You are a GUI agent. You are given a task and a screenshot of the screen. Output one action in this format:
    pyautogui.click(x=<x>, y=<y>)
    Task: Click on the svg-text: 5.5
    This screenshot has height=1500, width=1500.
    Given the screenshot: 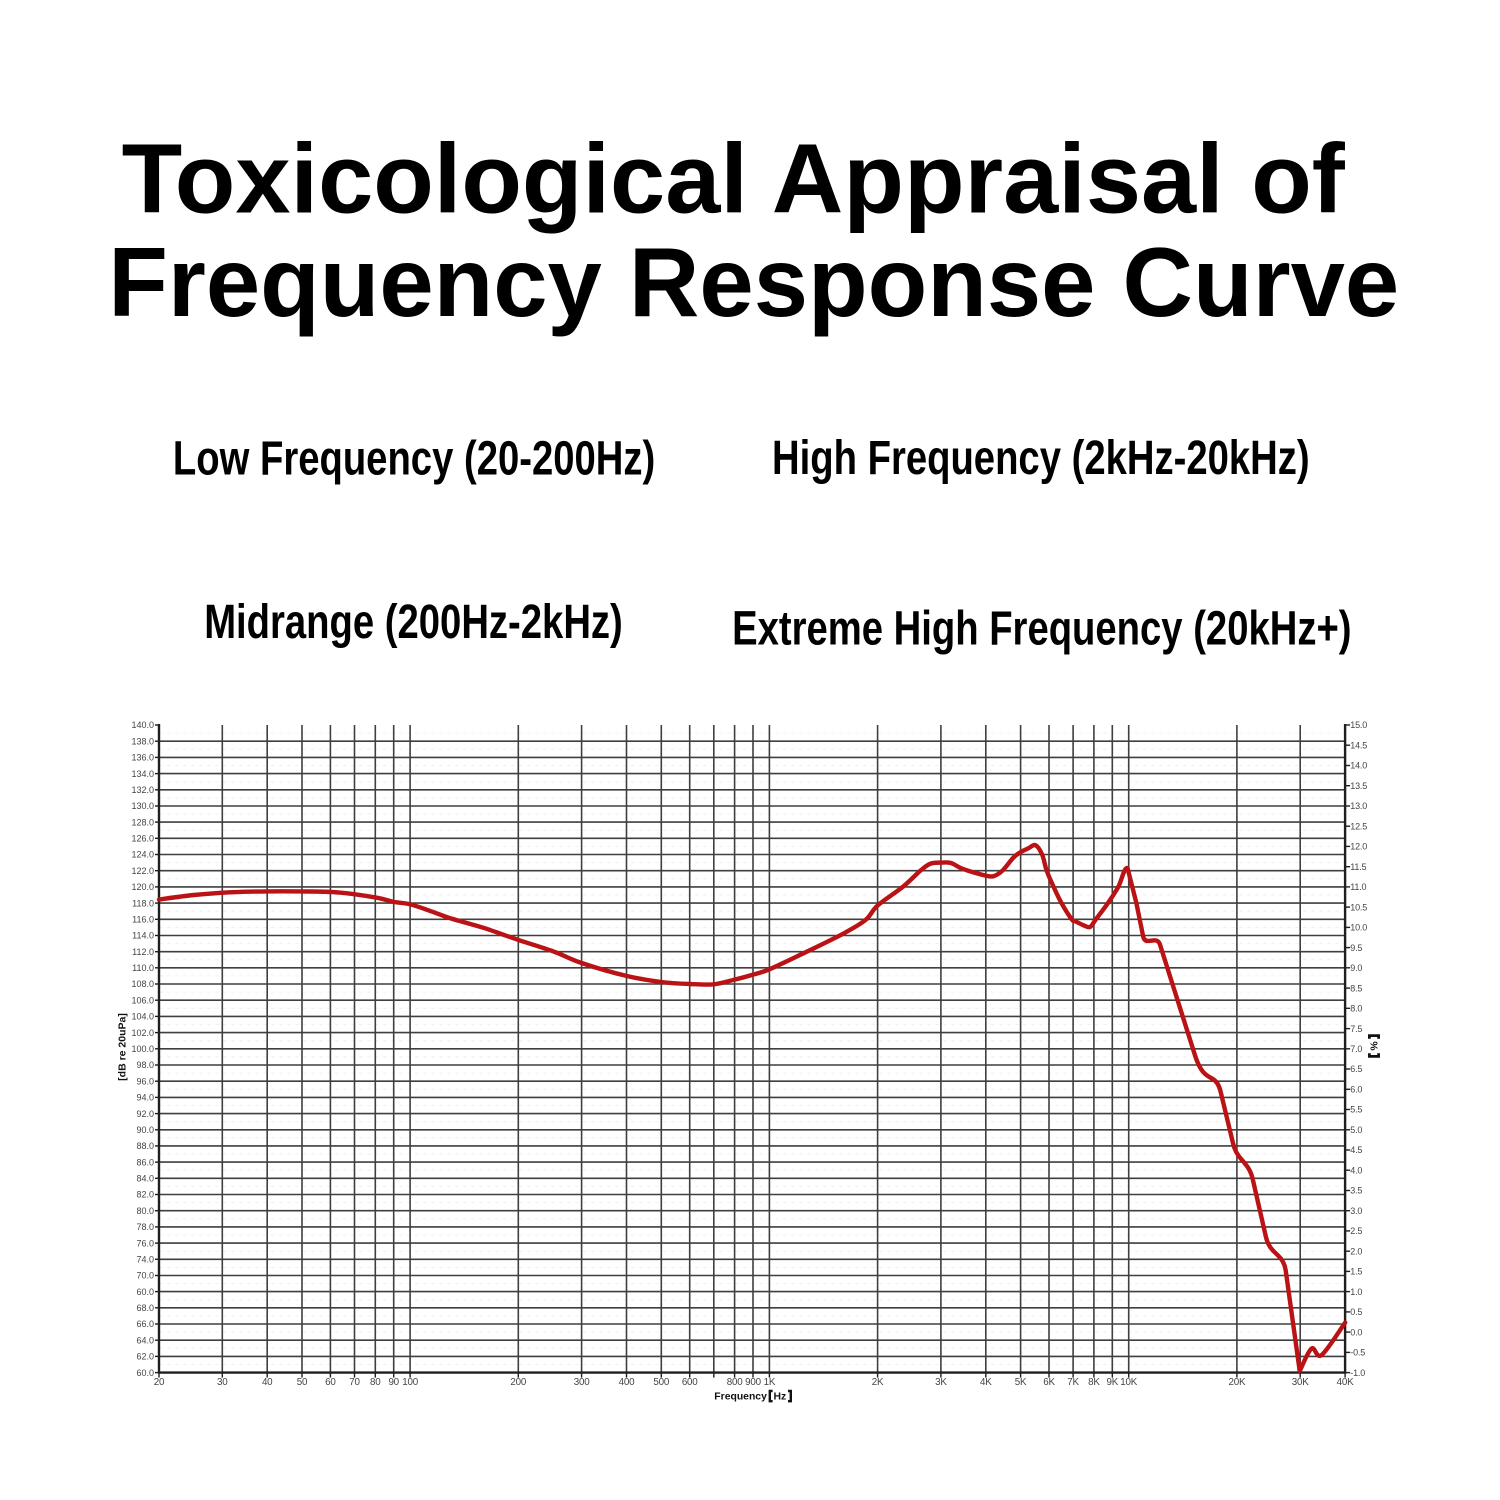 What is the action you would take?
    pyautogui.click(x=1356, y=1110)
    